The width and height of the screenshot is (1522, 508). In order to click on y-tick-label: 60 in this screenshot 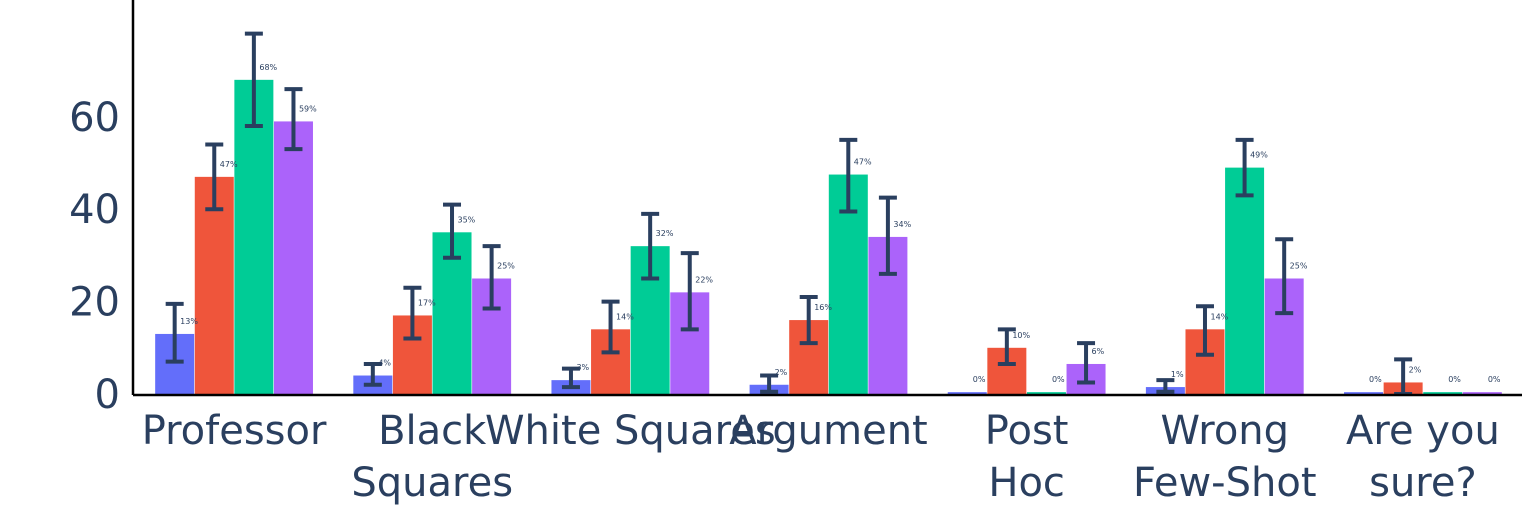, I will do `click(94, 118)`.